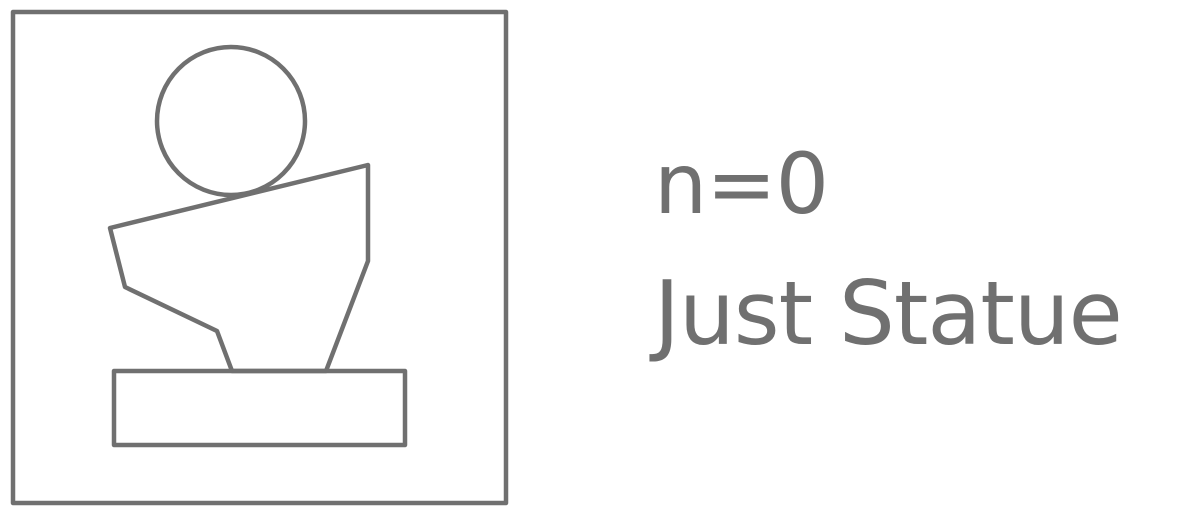 The height and width of the screenshot is (523, 1178). I want to click on count-label: n=0, so click(741, 184).